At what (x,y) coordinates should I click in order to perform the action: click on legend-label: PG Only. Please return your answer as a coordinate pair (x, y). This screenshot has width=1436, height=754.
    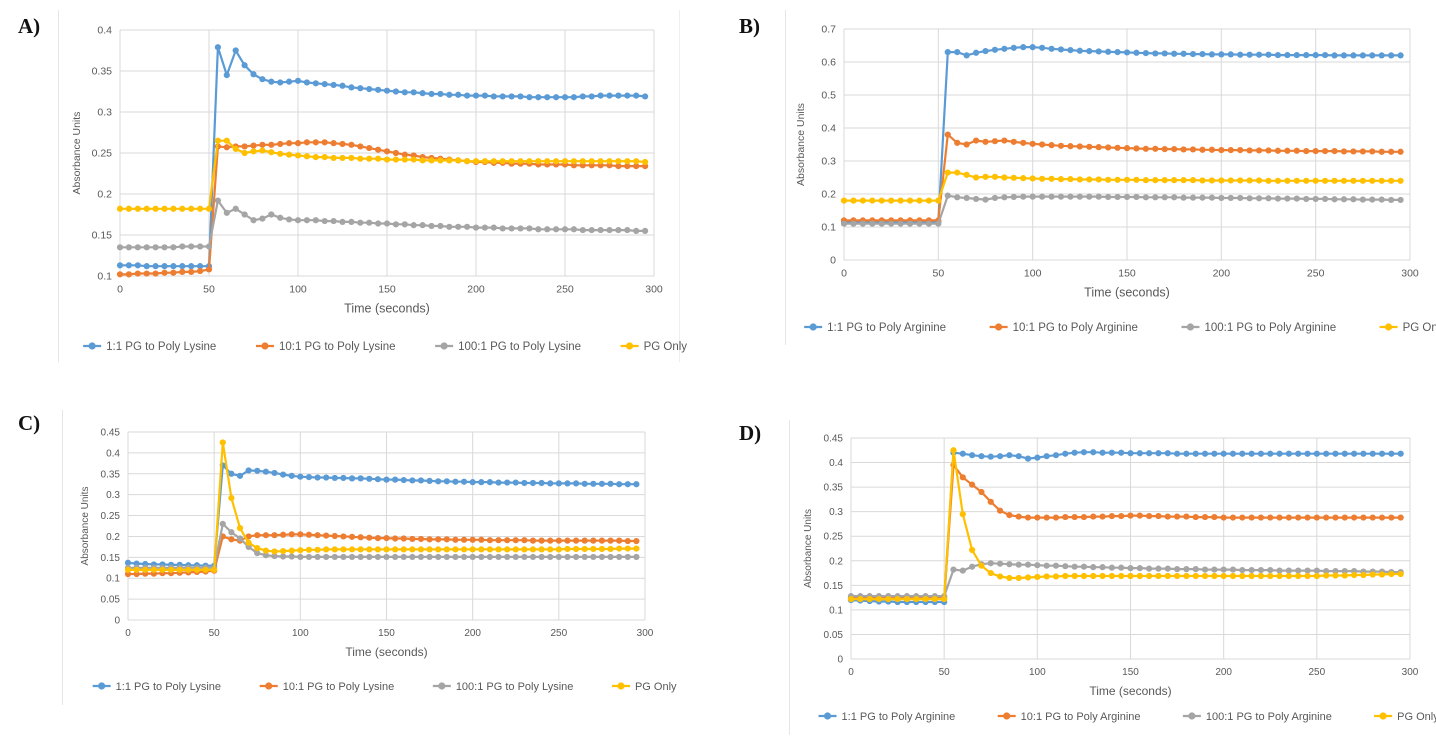
    Looking at the image, I should click on (1416, 717).